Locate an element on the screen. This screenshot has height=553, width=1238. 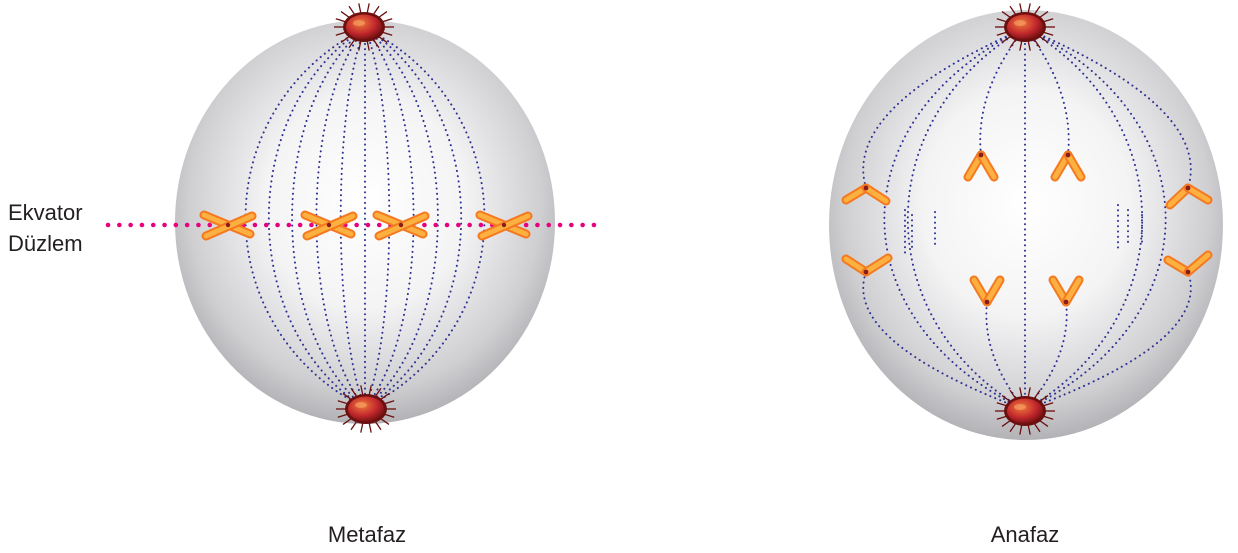
metaphase-caption: Metafaz is located at coordinates (367, 534).